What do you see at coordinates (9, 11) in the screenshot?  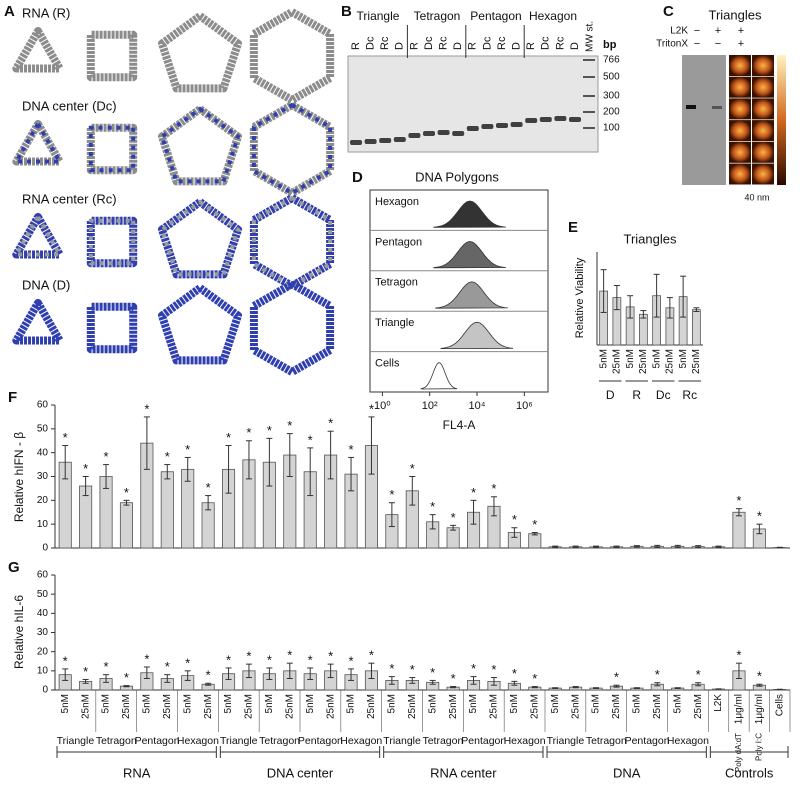 I see `panel-label: A` at bounding box center [9, 11].